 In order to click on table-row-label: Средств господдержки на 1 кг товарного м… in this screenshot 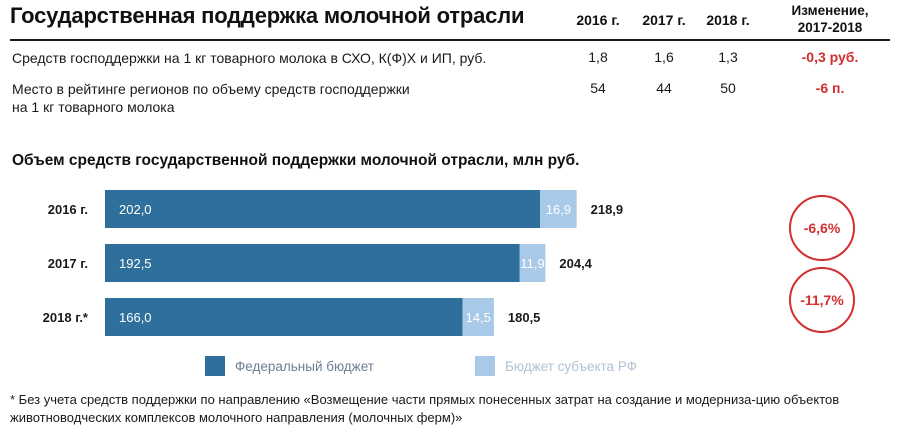, I will do `click(249, 58)`.